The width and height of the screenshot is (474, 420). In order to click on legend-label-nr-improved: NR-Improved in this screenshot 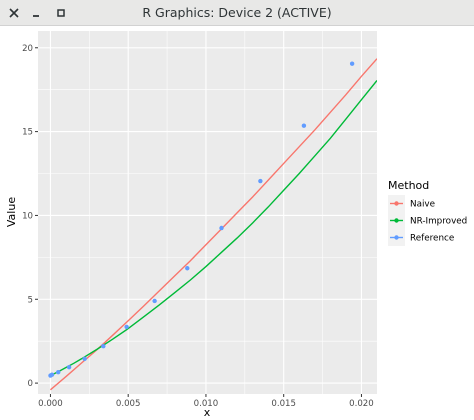, I will do `click(438, 222)`.